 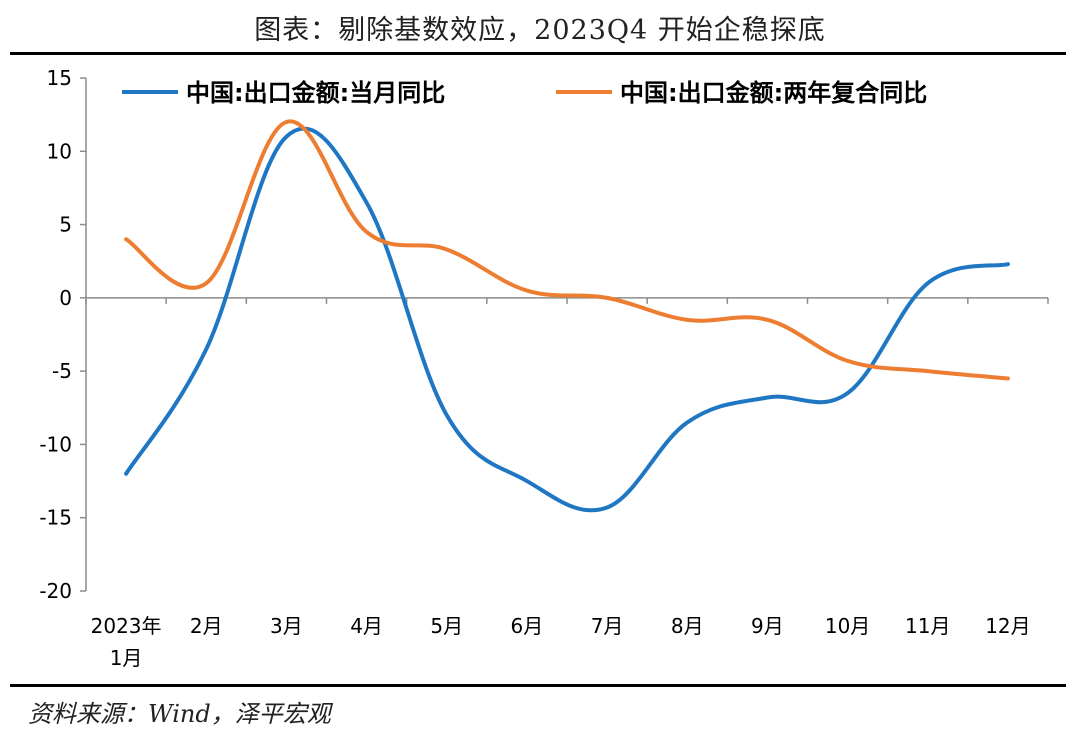 I want to click on x-tick-label: 10月, so click(x=847, y=626).